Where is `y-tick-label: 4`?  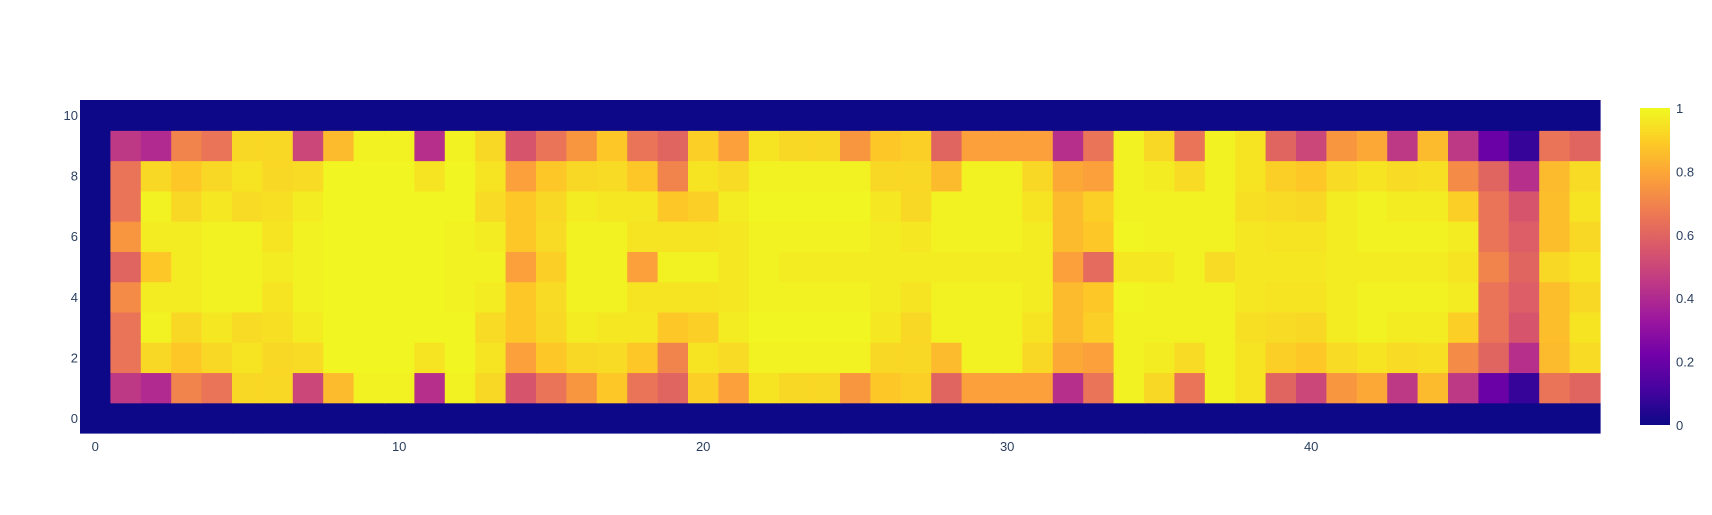
y-tick-label: 4 is located at coordinates (74, 297).